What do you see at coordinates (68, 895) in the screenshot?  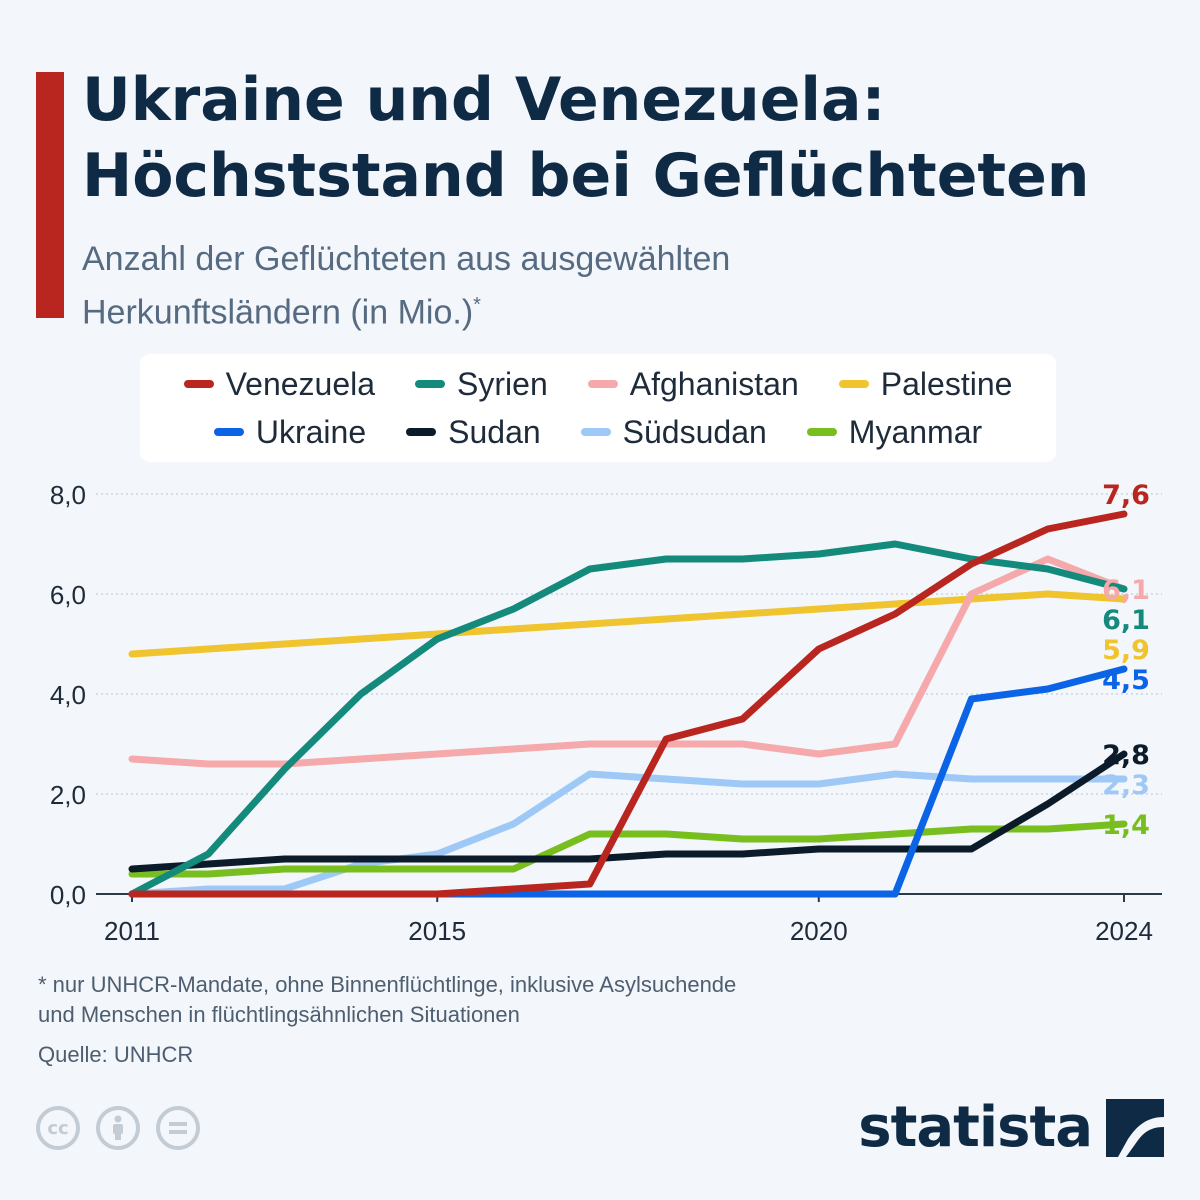 I see `y-tick-label: 0,0` at bounding box center [68, 895].